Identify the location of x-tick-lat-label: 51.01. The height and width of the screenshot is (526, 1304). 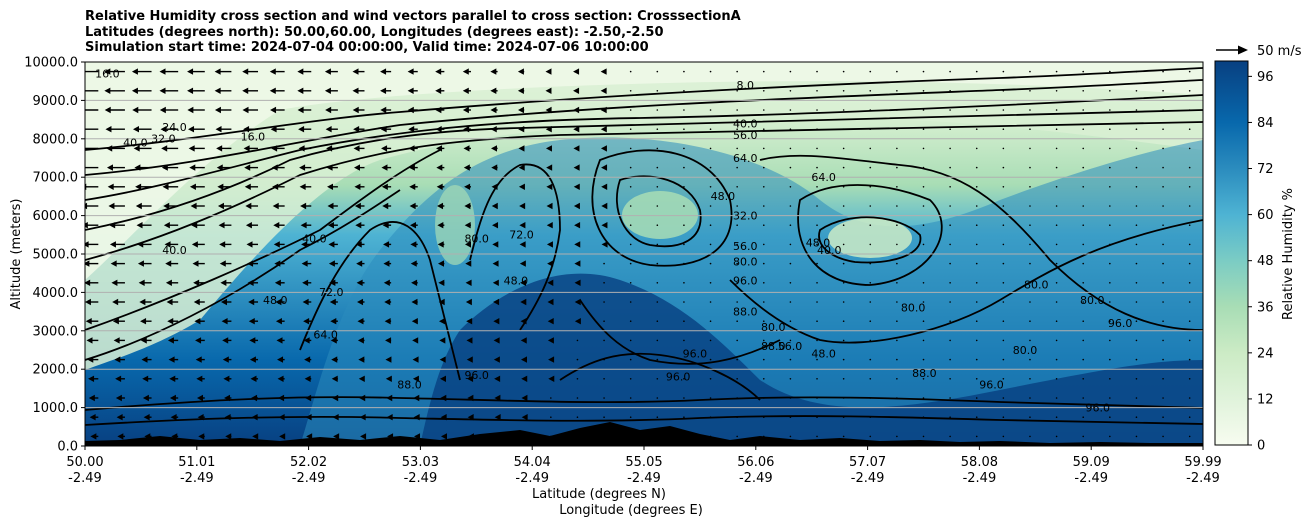
(196, 462).